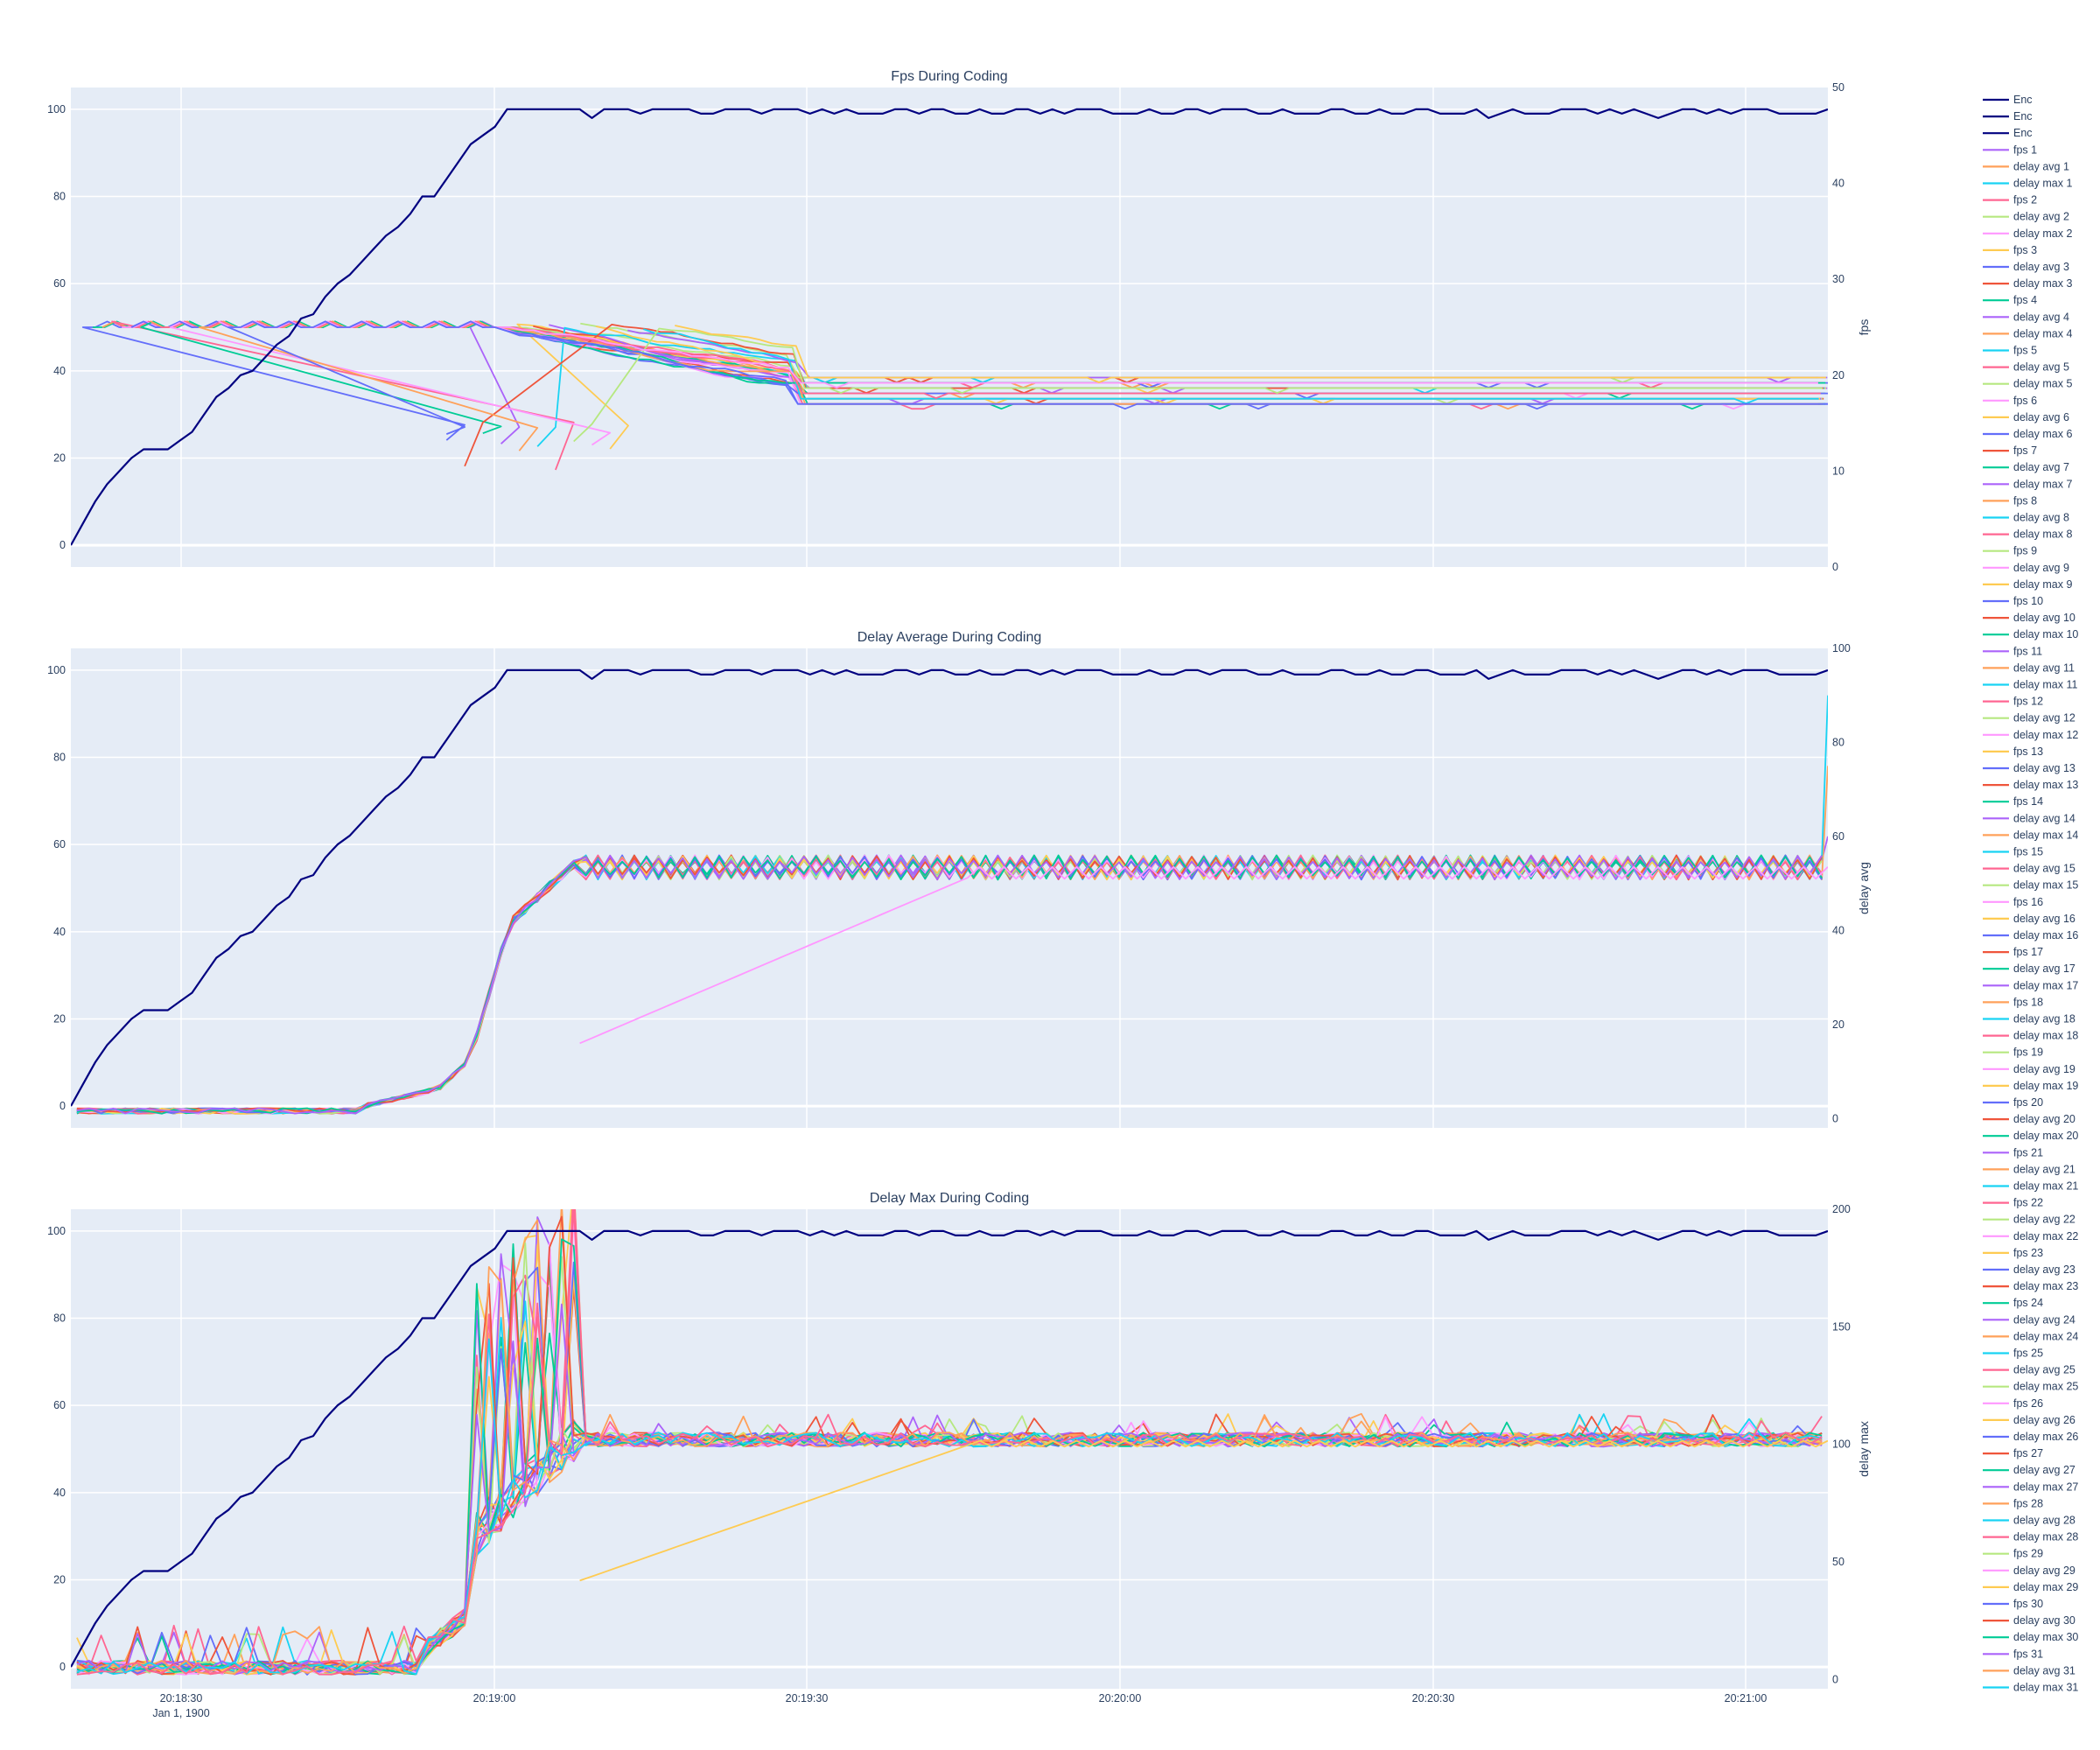 Image resolution: width=2100 pixels, height=1750 pixels. What do you see at coordinates (2029, 919) in the screenshot?
I see `legend-item: delay avg 16` at bounding box center [2029, 919].